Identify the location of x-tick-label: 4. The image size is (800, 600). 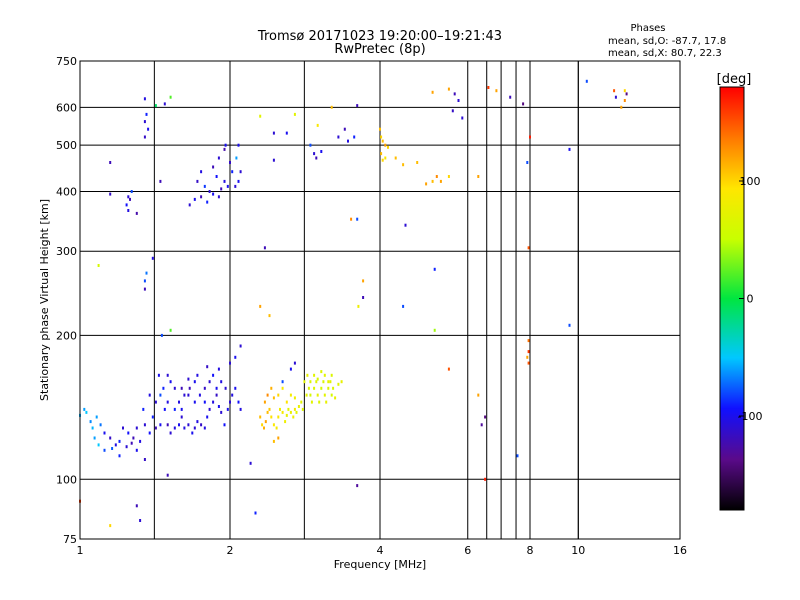
(380, 550).